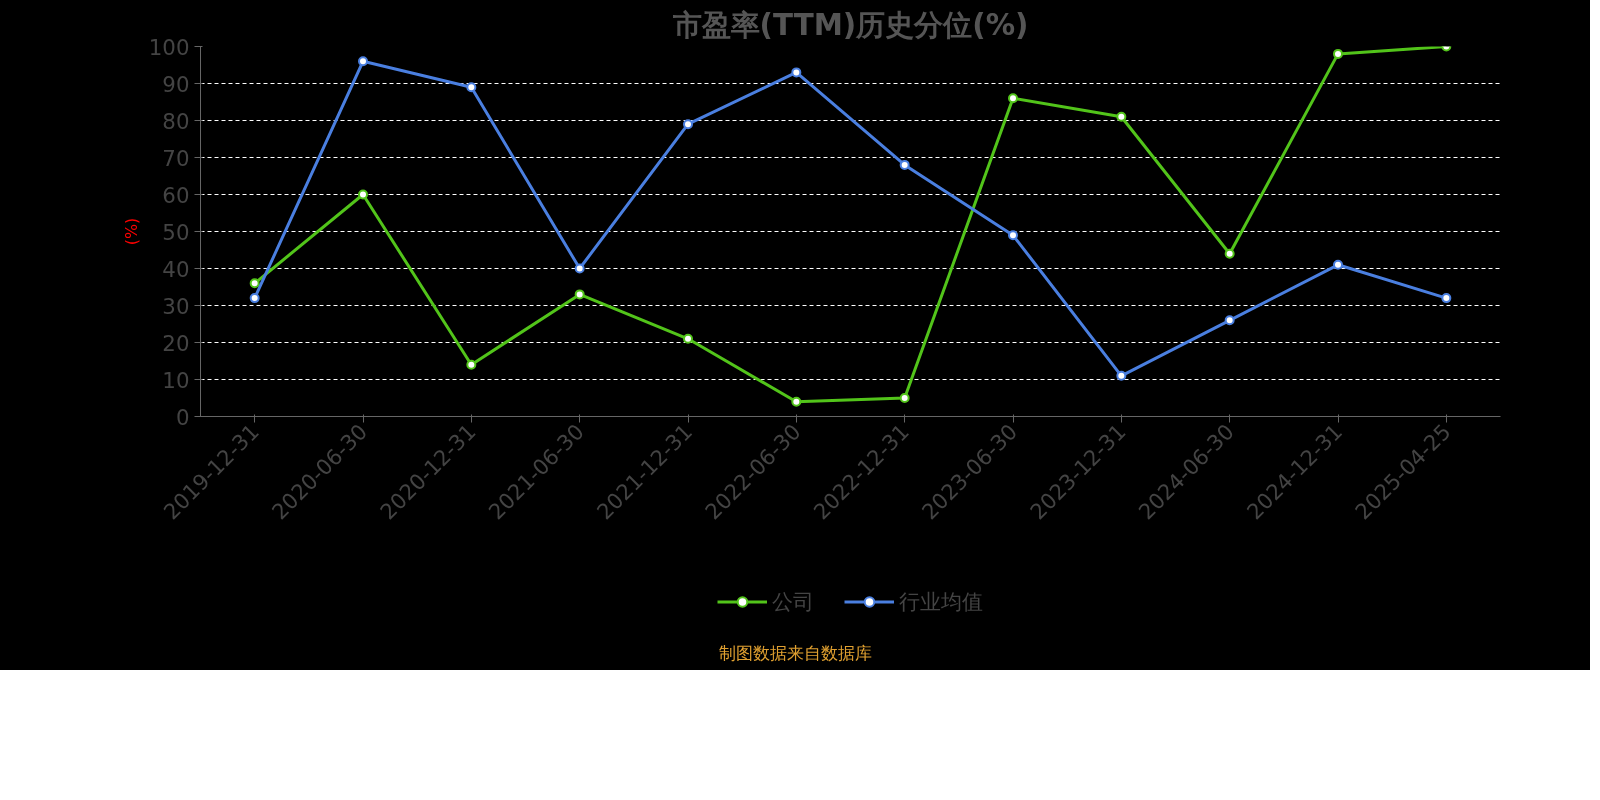 The width and height of the screenshot is (1600, 800). What do you see at coordinates (176, 232) in the screenshot?
I see `y-tick-label: 50` at bounding box center [176, 232].